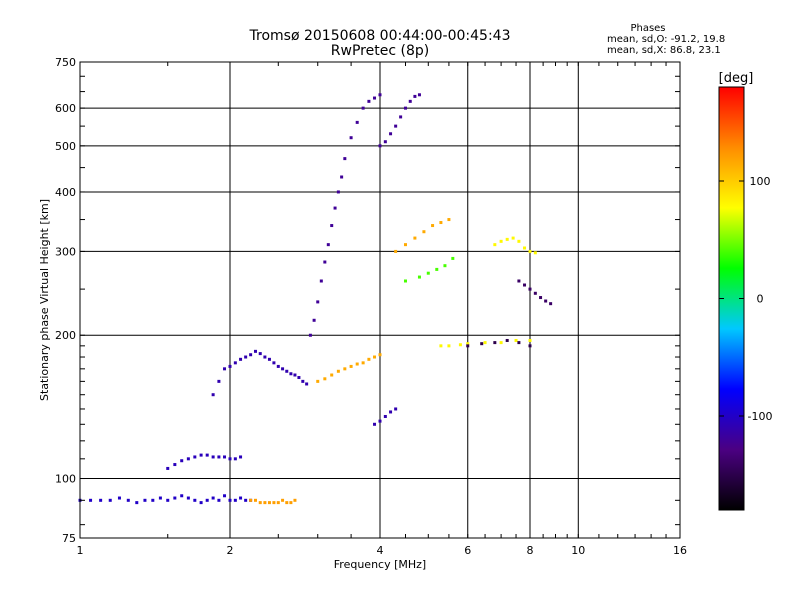 The image size is (800, 600). Describe the element at coordinates (65, 192) in the screenshot. I see `y-tick-label: 400` at that location.